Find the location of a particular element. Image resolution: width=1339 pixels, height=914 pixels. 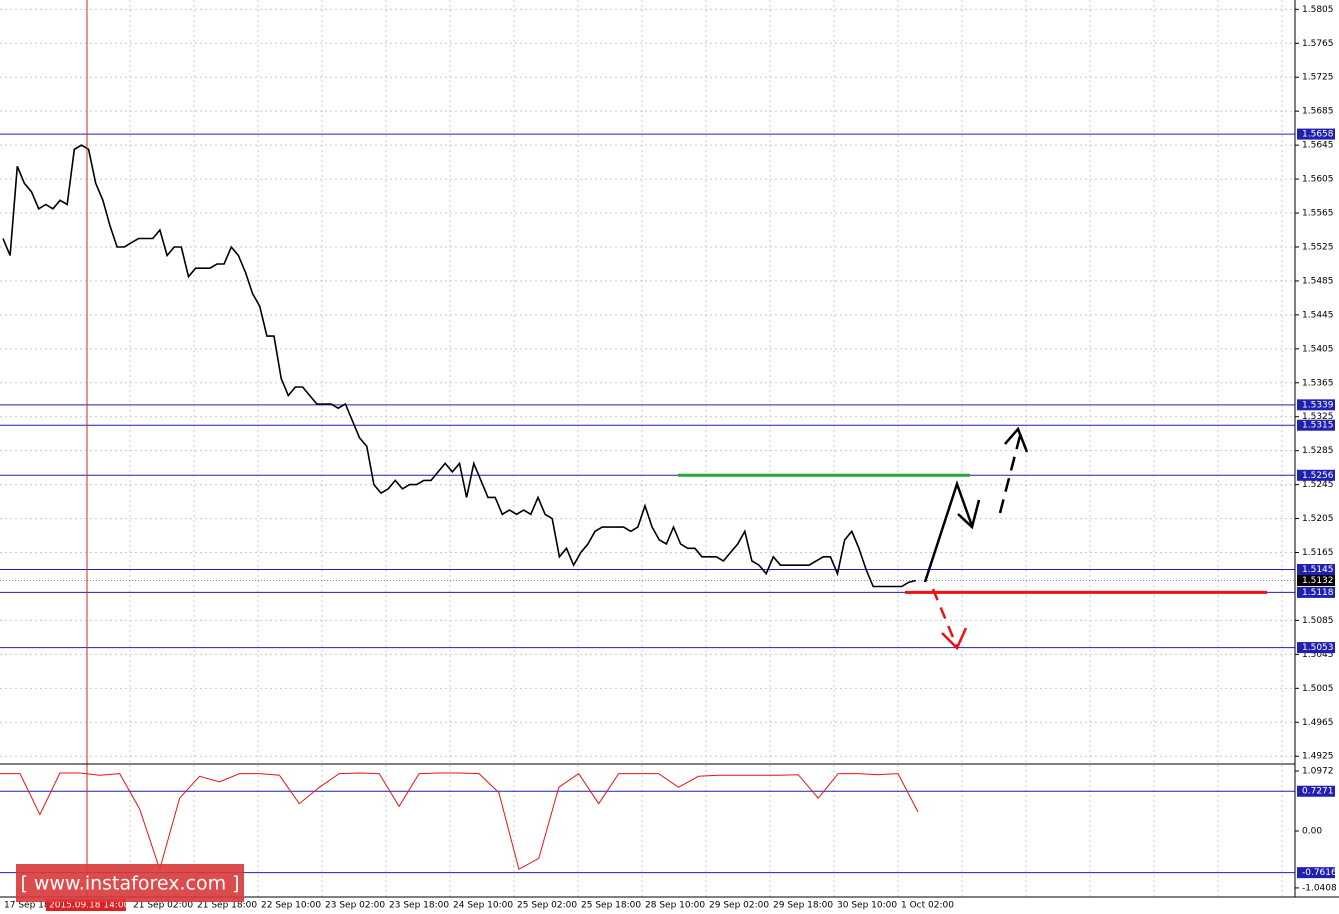

x-tick-label: 21 Sep 02:00 is located at coordinates (163, 906).